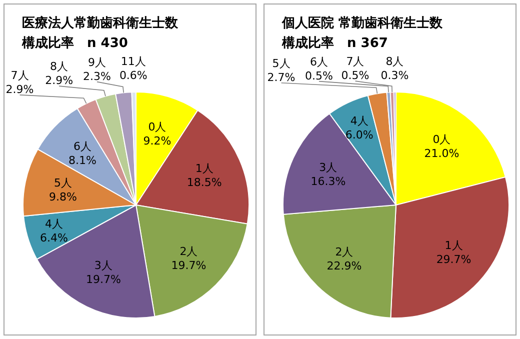 The image size is (520, 339). Describe the element at coordinates (63, 197) in the screenshot. I see `data-label: 9.8%` at that location.